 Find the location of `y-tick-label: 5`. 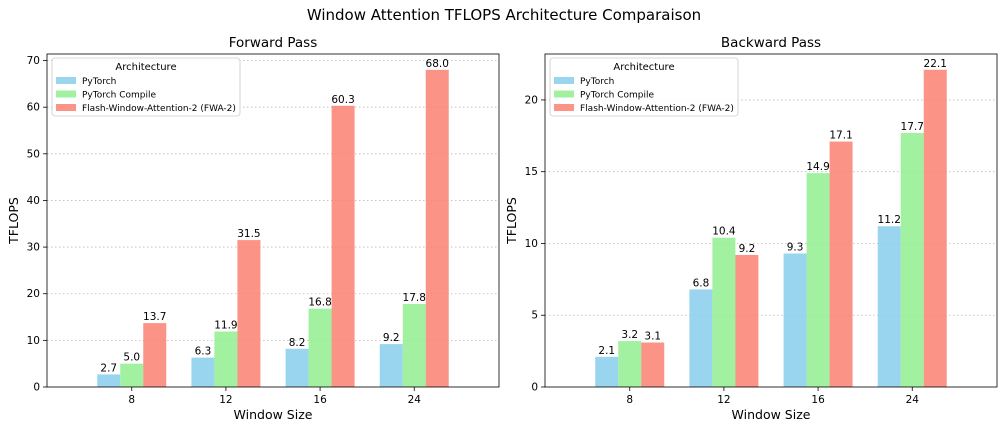

y-tick-label: 5 is located at coordinates (534, 316).